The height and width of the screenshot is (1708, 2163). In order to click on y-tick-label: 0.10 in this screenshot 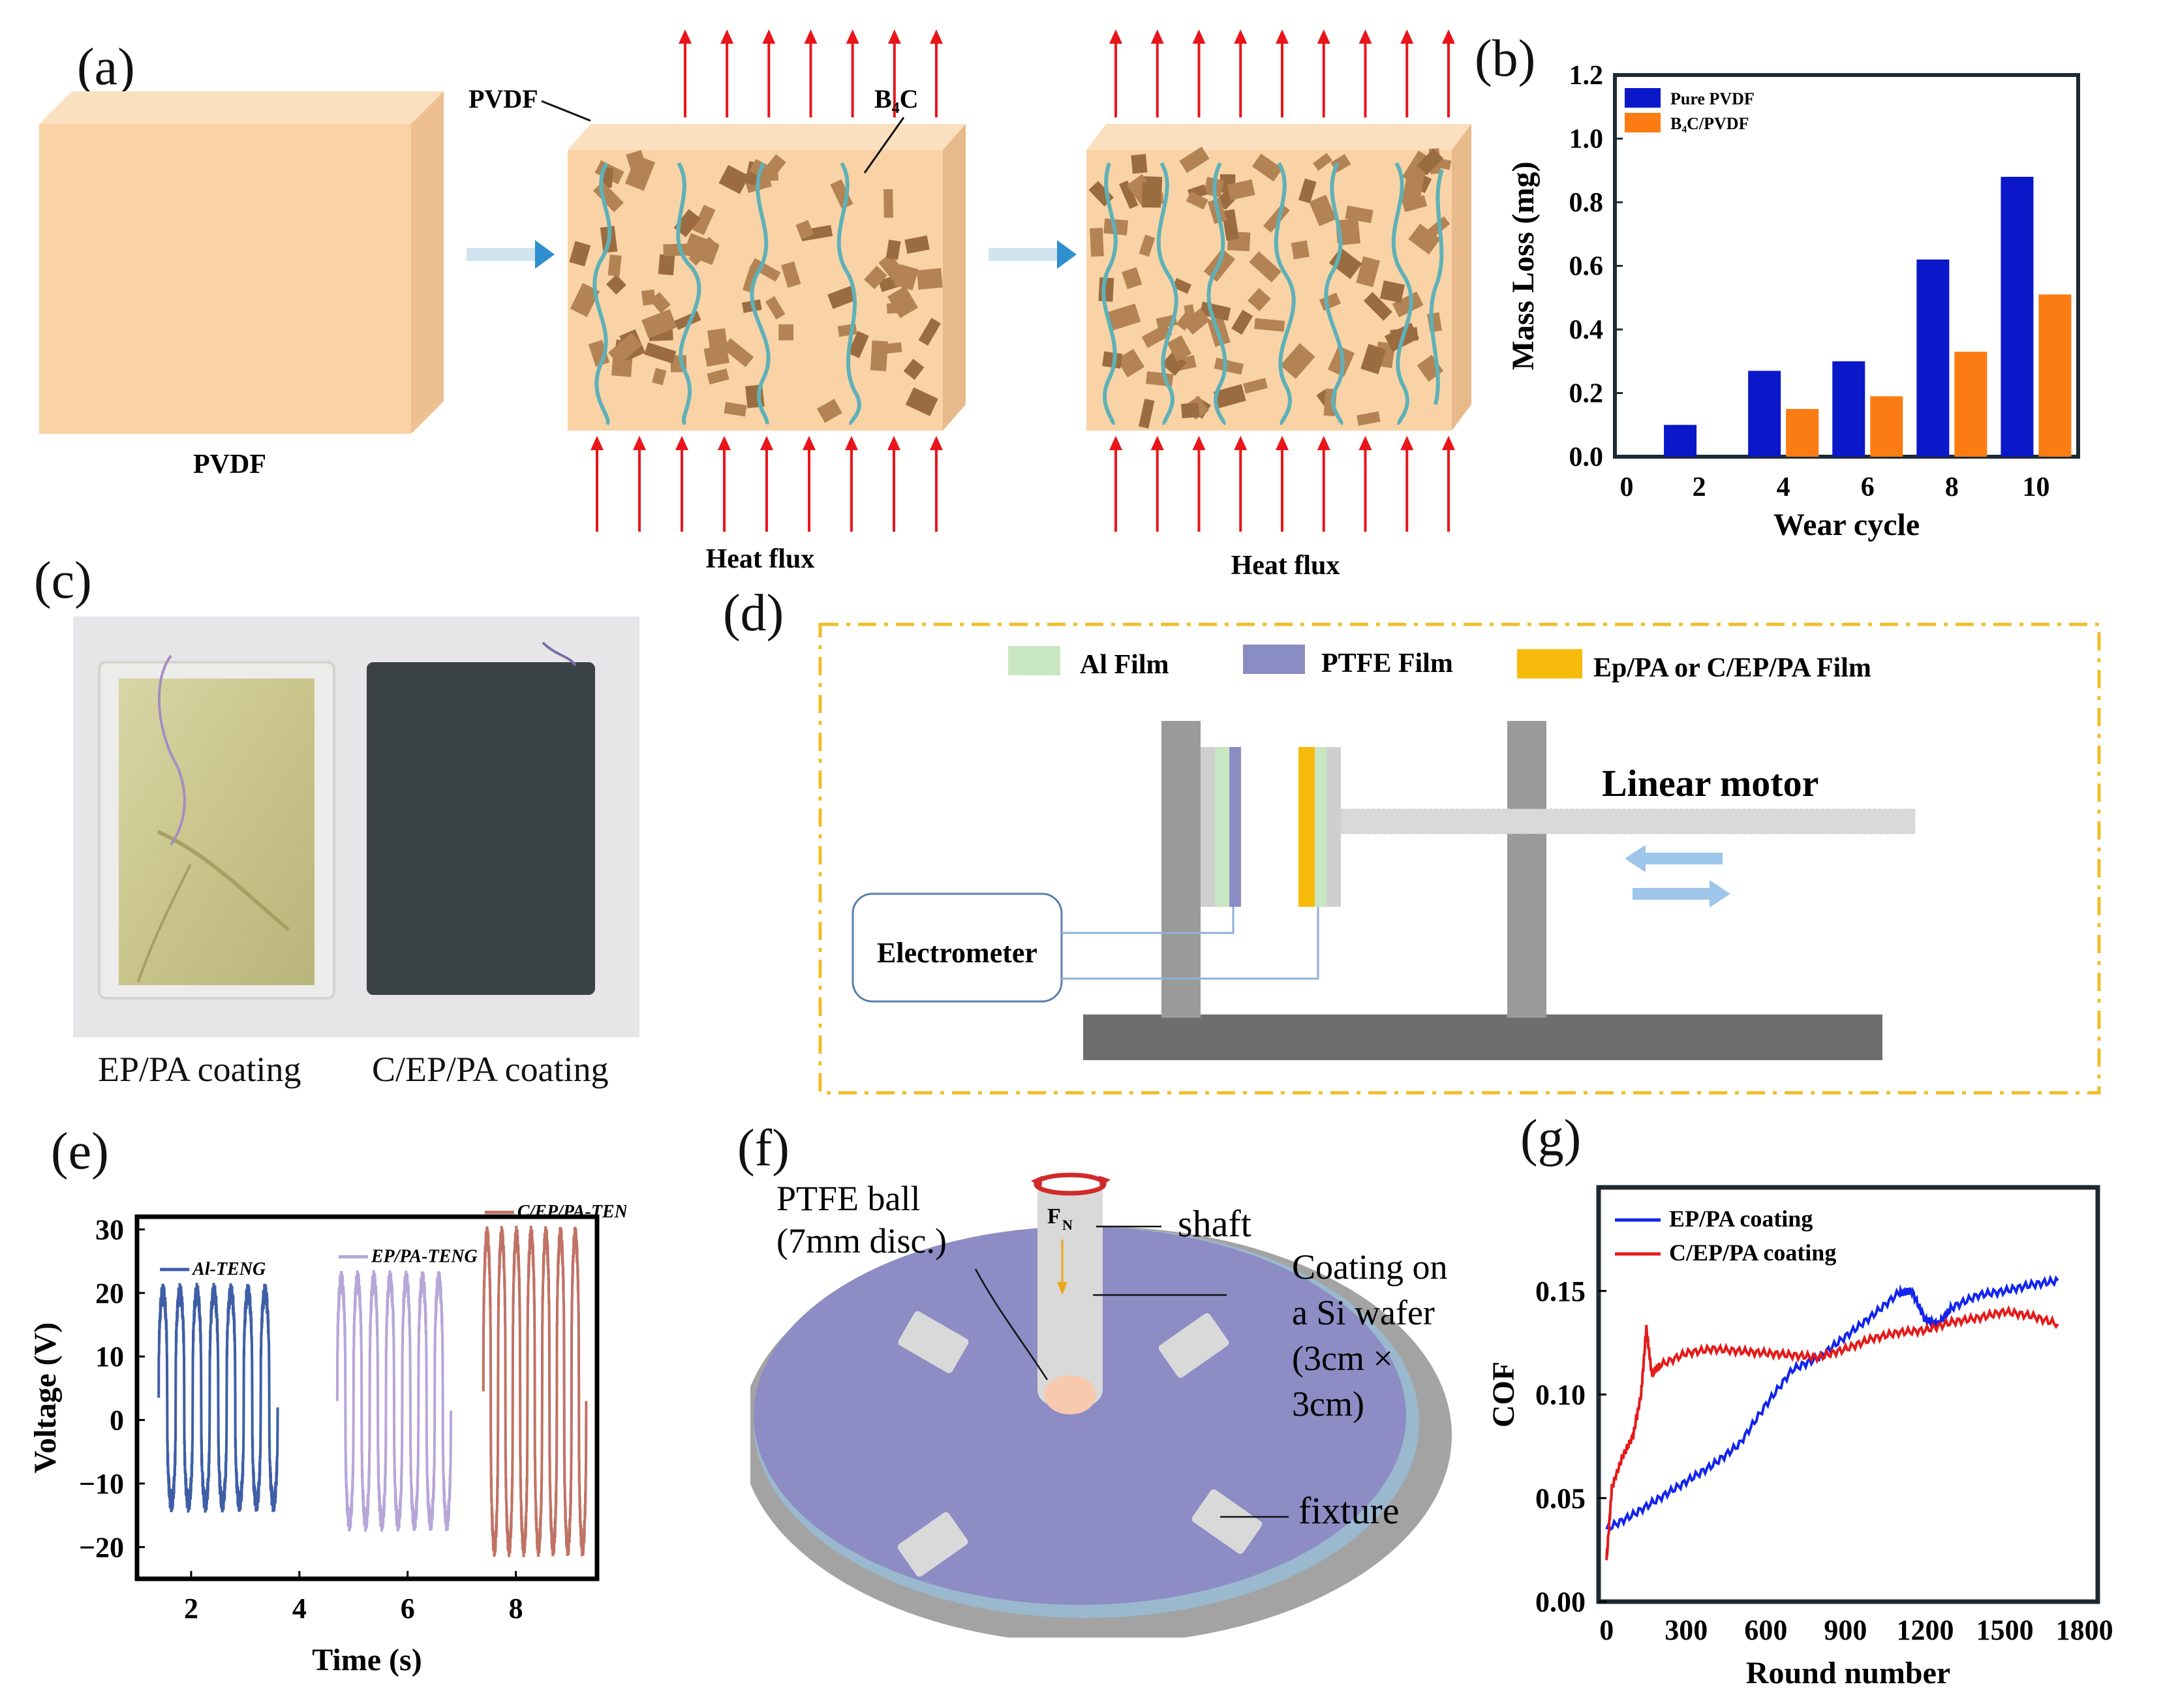, I will do `click(1561, 1395)`.